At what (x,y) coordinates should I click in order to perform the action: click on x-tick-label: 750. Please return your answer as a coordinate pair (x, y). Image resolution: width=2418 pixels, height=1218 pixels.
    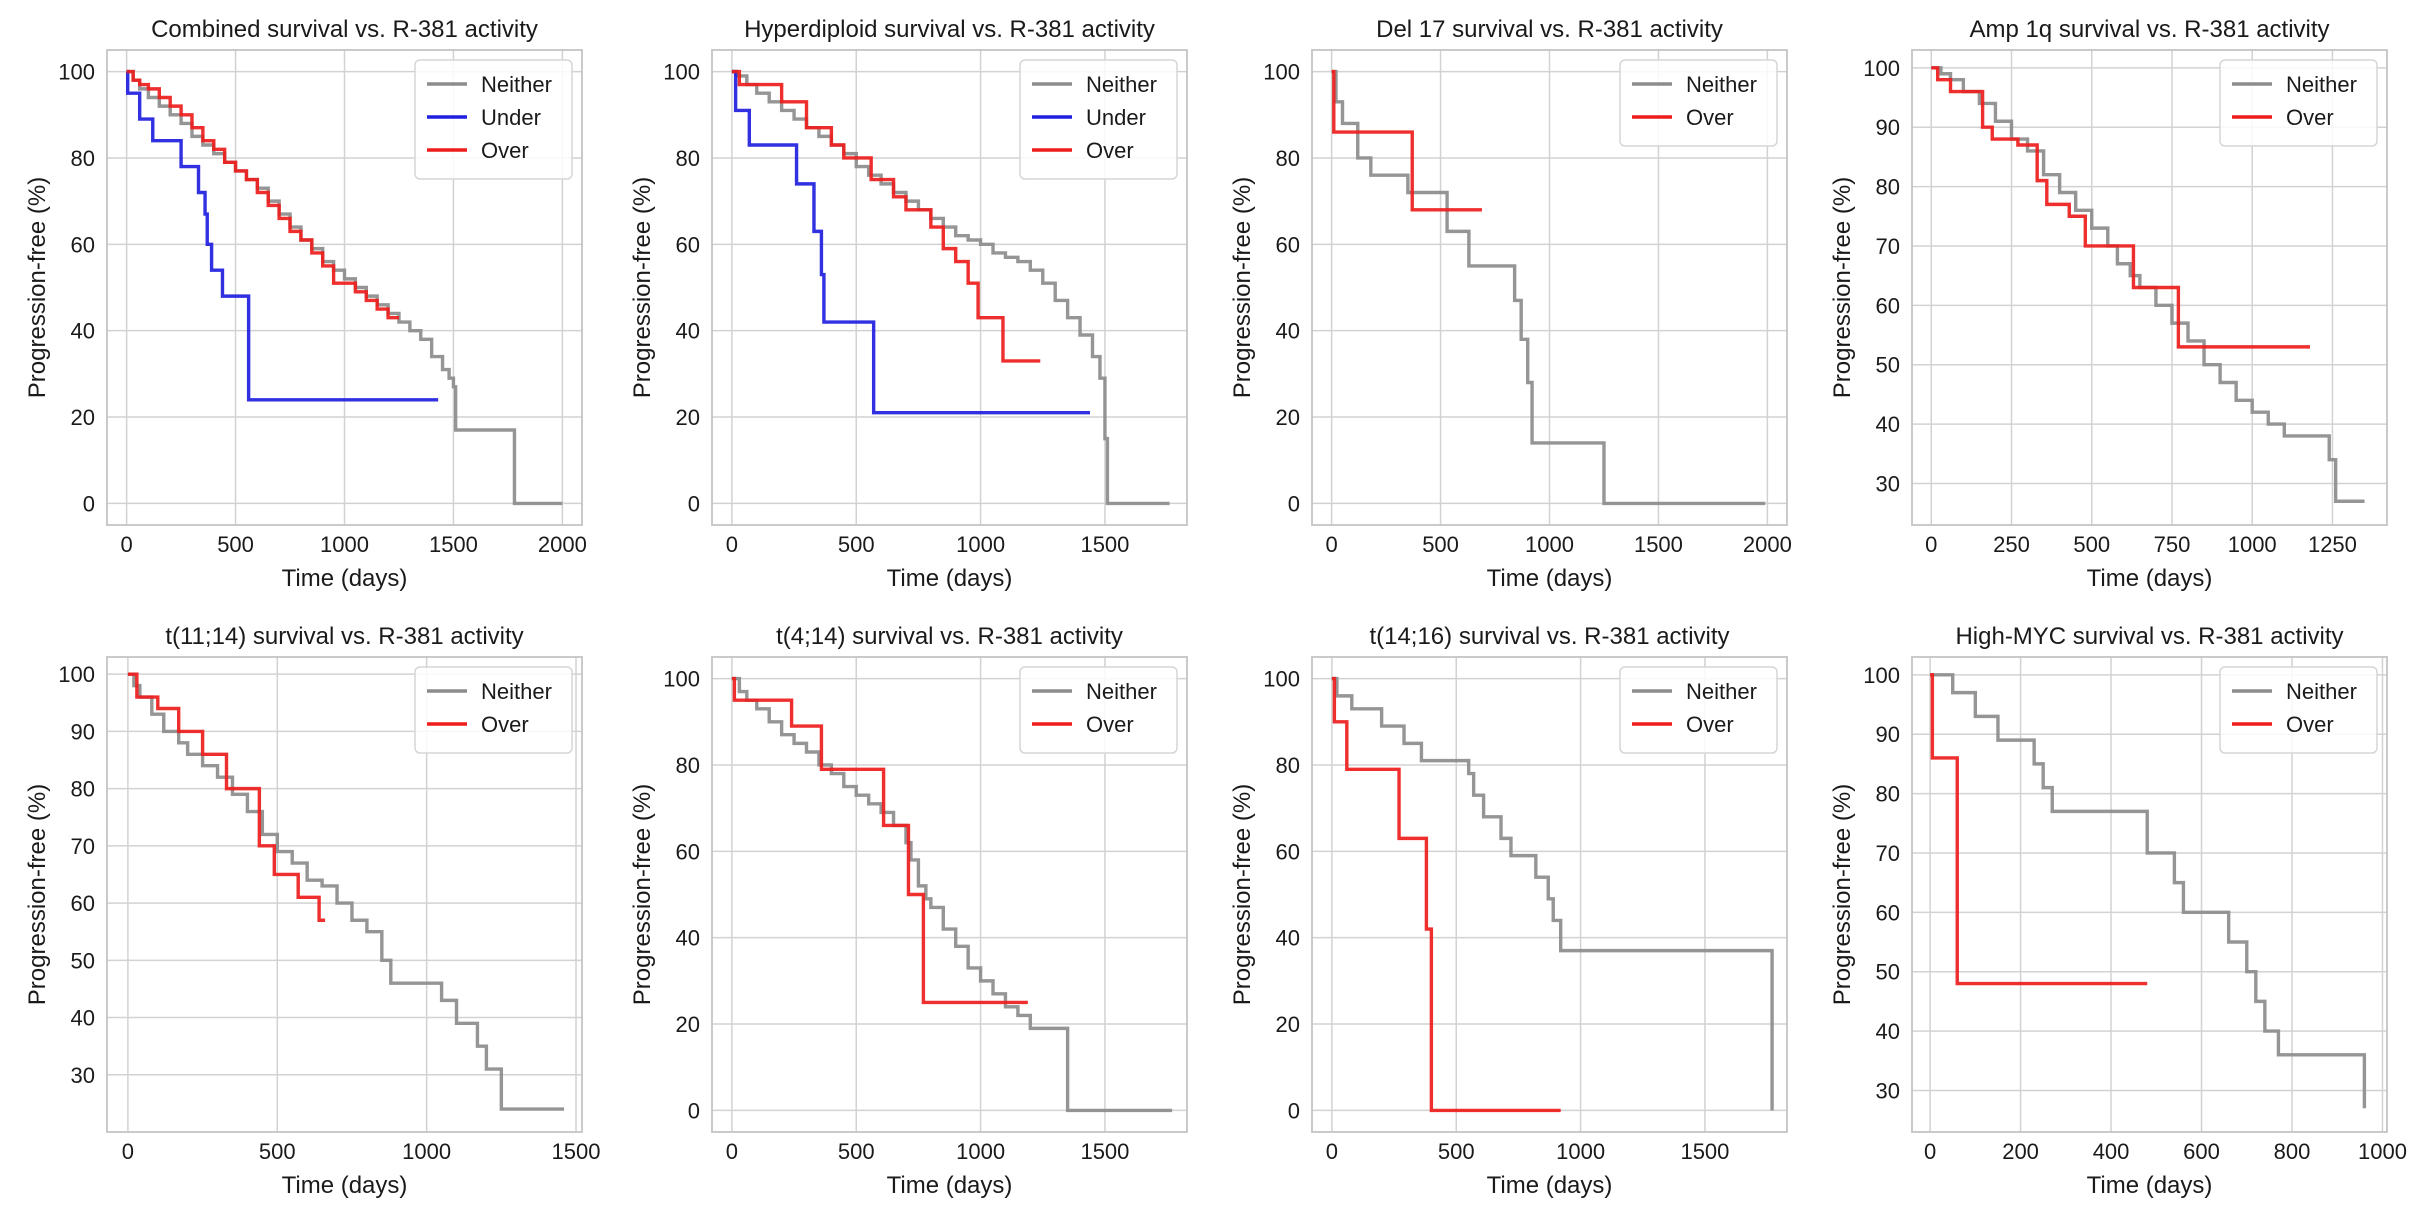
    Looking at the image, I should click on (2172, 544).